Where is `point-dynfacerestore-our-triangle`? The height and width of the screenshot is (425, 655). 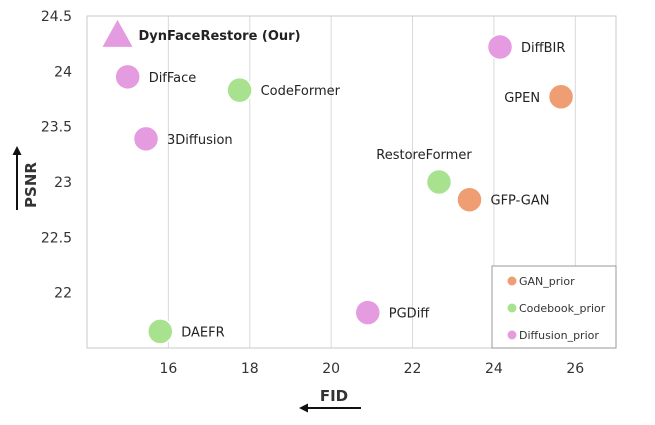 point-dynfacerestore-our-triangle is located at coordinates (117, 33).